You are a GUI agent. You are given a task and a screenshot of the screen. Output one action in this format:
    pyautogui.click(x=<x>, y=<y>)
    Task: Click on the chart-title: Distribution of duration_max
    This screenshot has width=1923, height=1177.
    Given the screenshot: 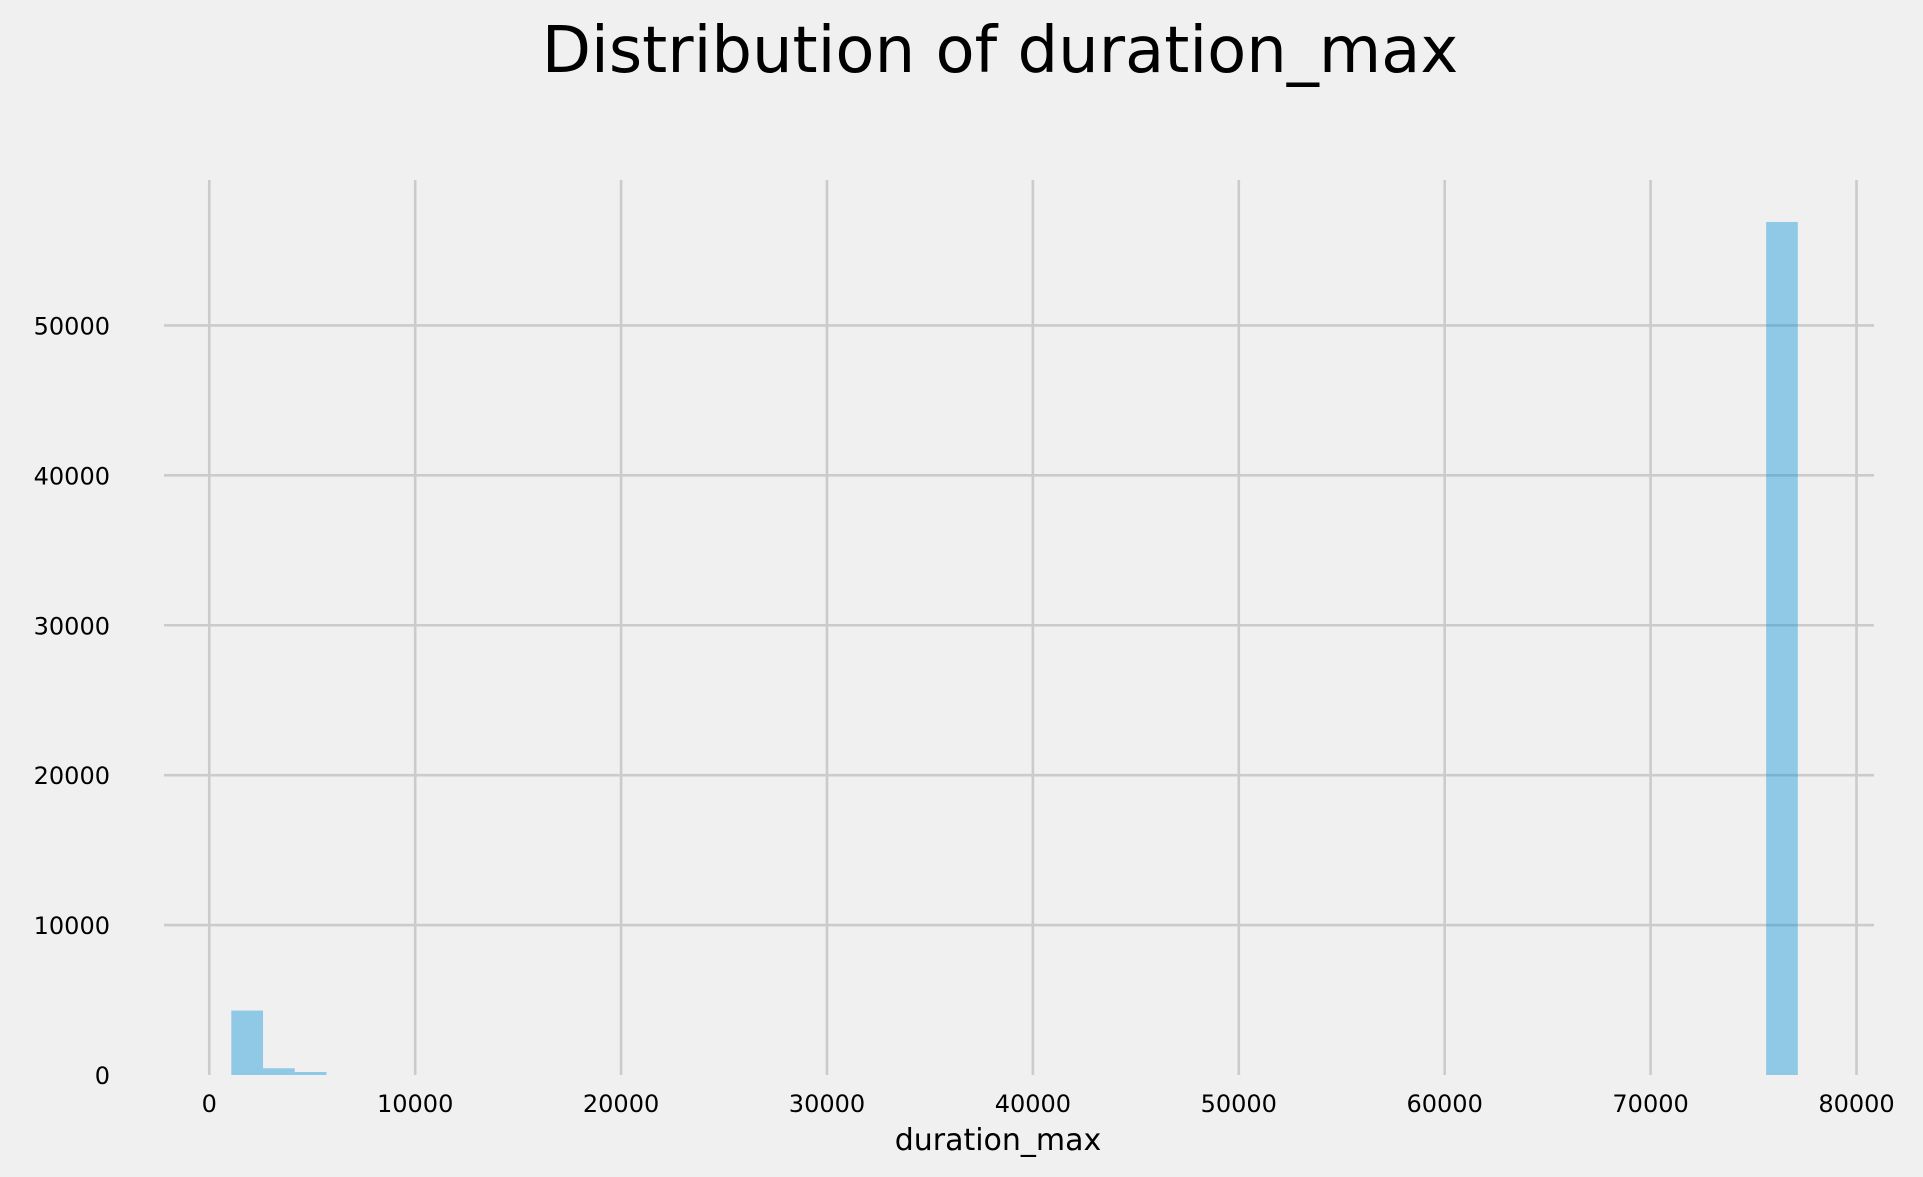 What is the action you would take?
    pyautogui.click(x=1000, y=51)
    